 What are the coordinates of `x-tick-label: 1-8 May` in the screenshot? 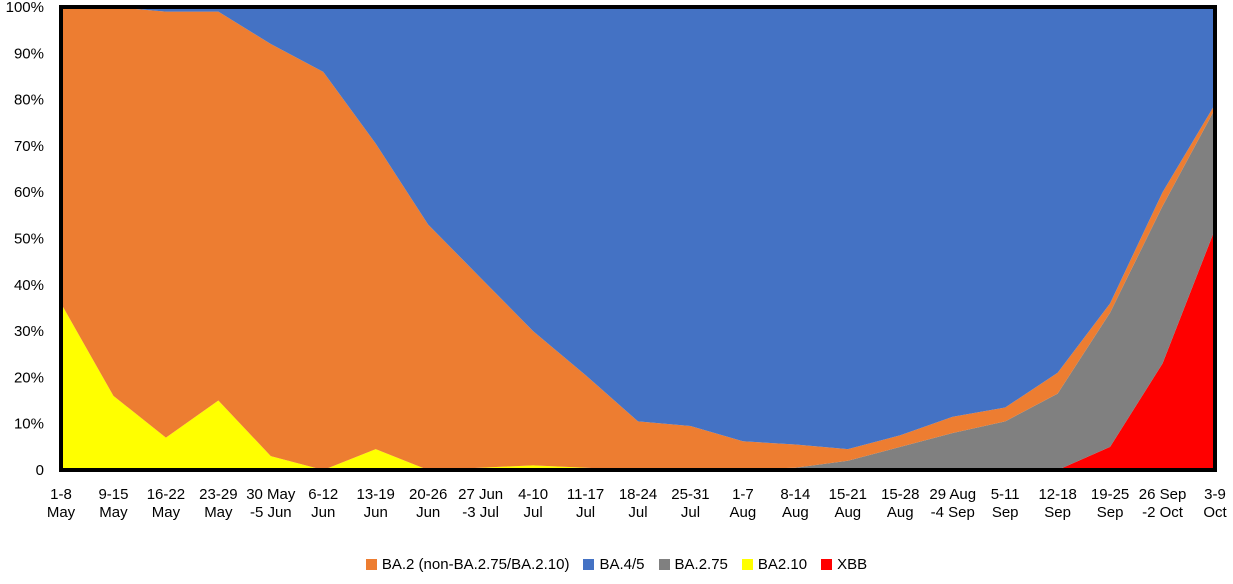 It's located at (61, 503).